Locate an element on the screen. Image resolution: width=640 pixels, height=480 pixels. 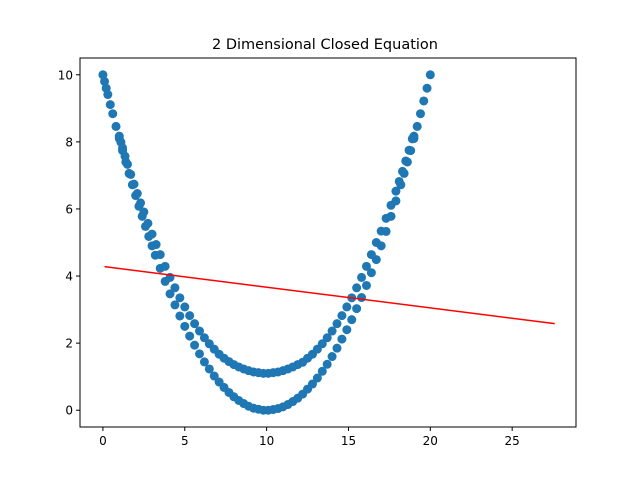
y-tick-label: 0 is located at coordinates (69, 411).